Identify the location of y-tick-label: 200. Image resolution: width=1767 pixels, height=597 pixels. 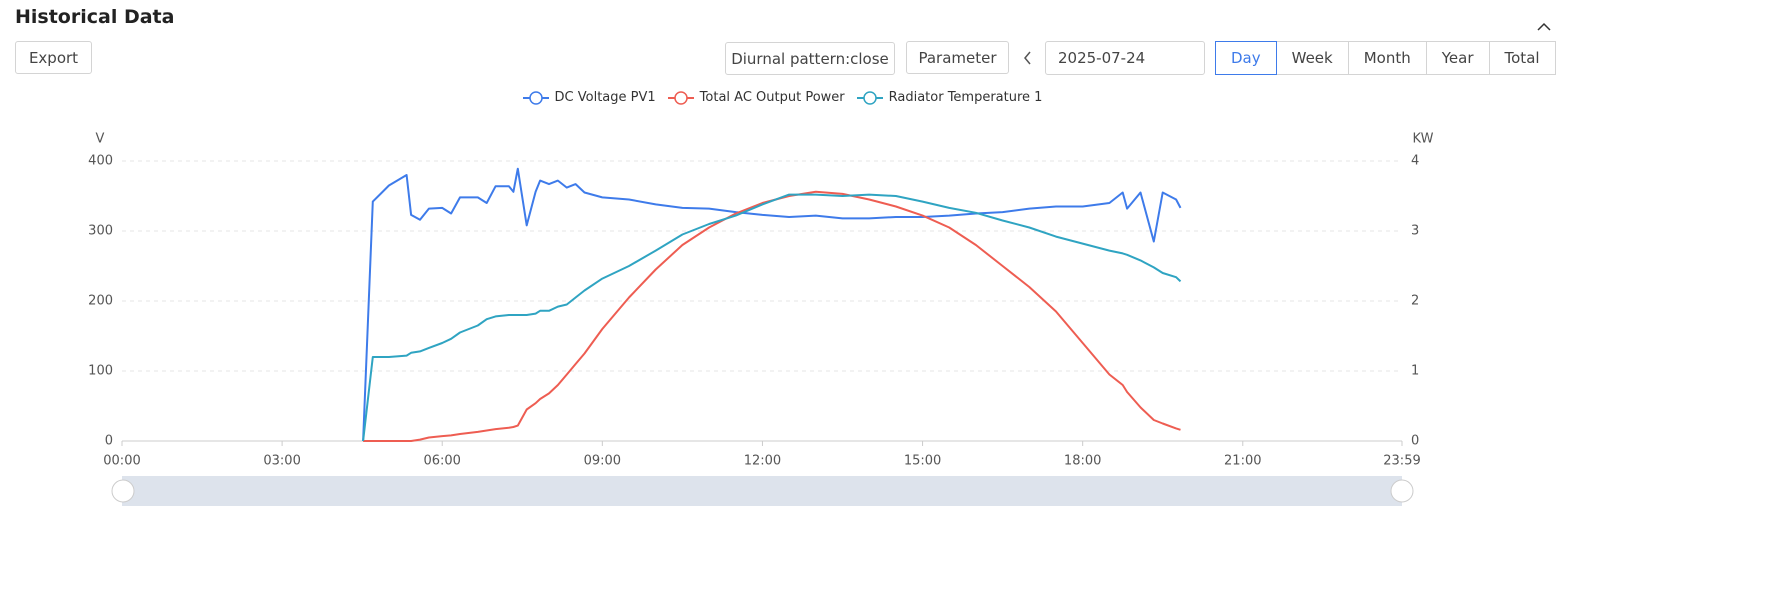
(100, 301).